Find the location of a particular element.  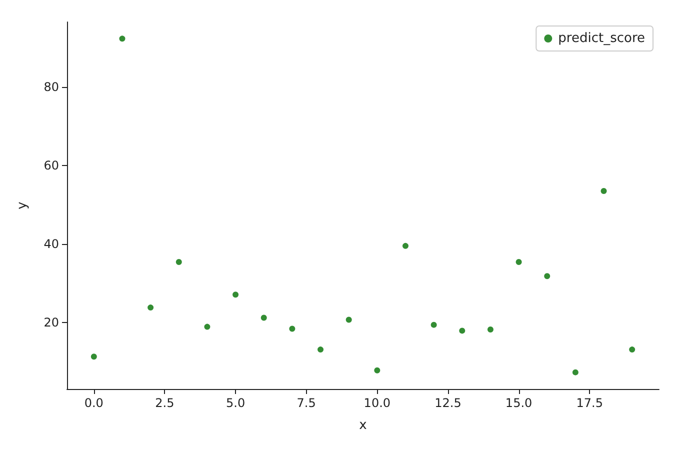

x-tick-label: 12.5 is located at coordinates (448, 403).